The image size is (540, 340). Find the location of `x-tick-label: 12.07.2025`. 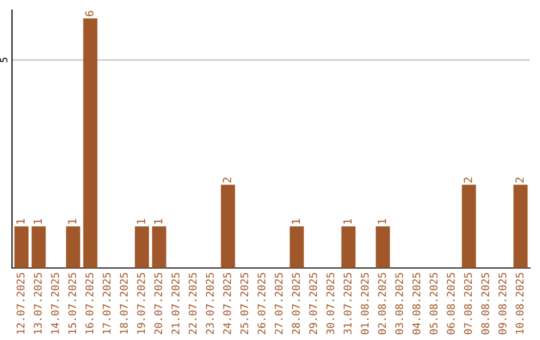

x-tick-label: 12.07.2025 is located at coordinates (20, 303).